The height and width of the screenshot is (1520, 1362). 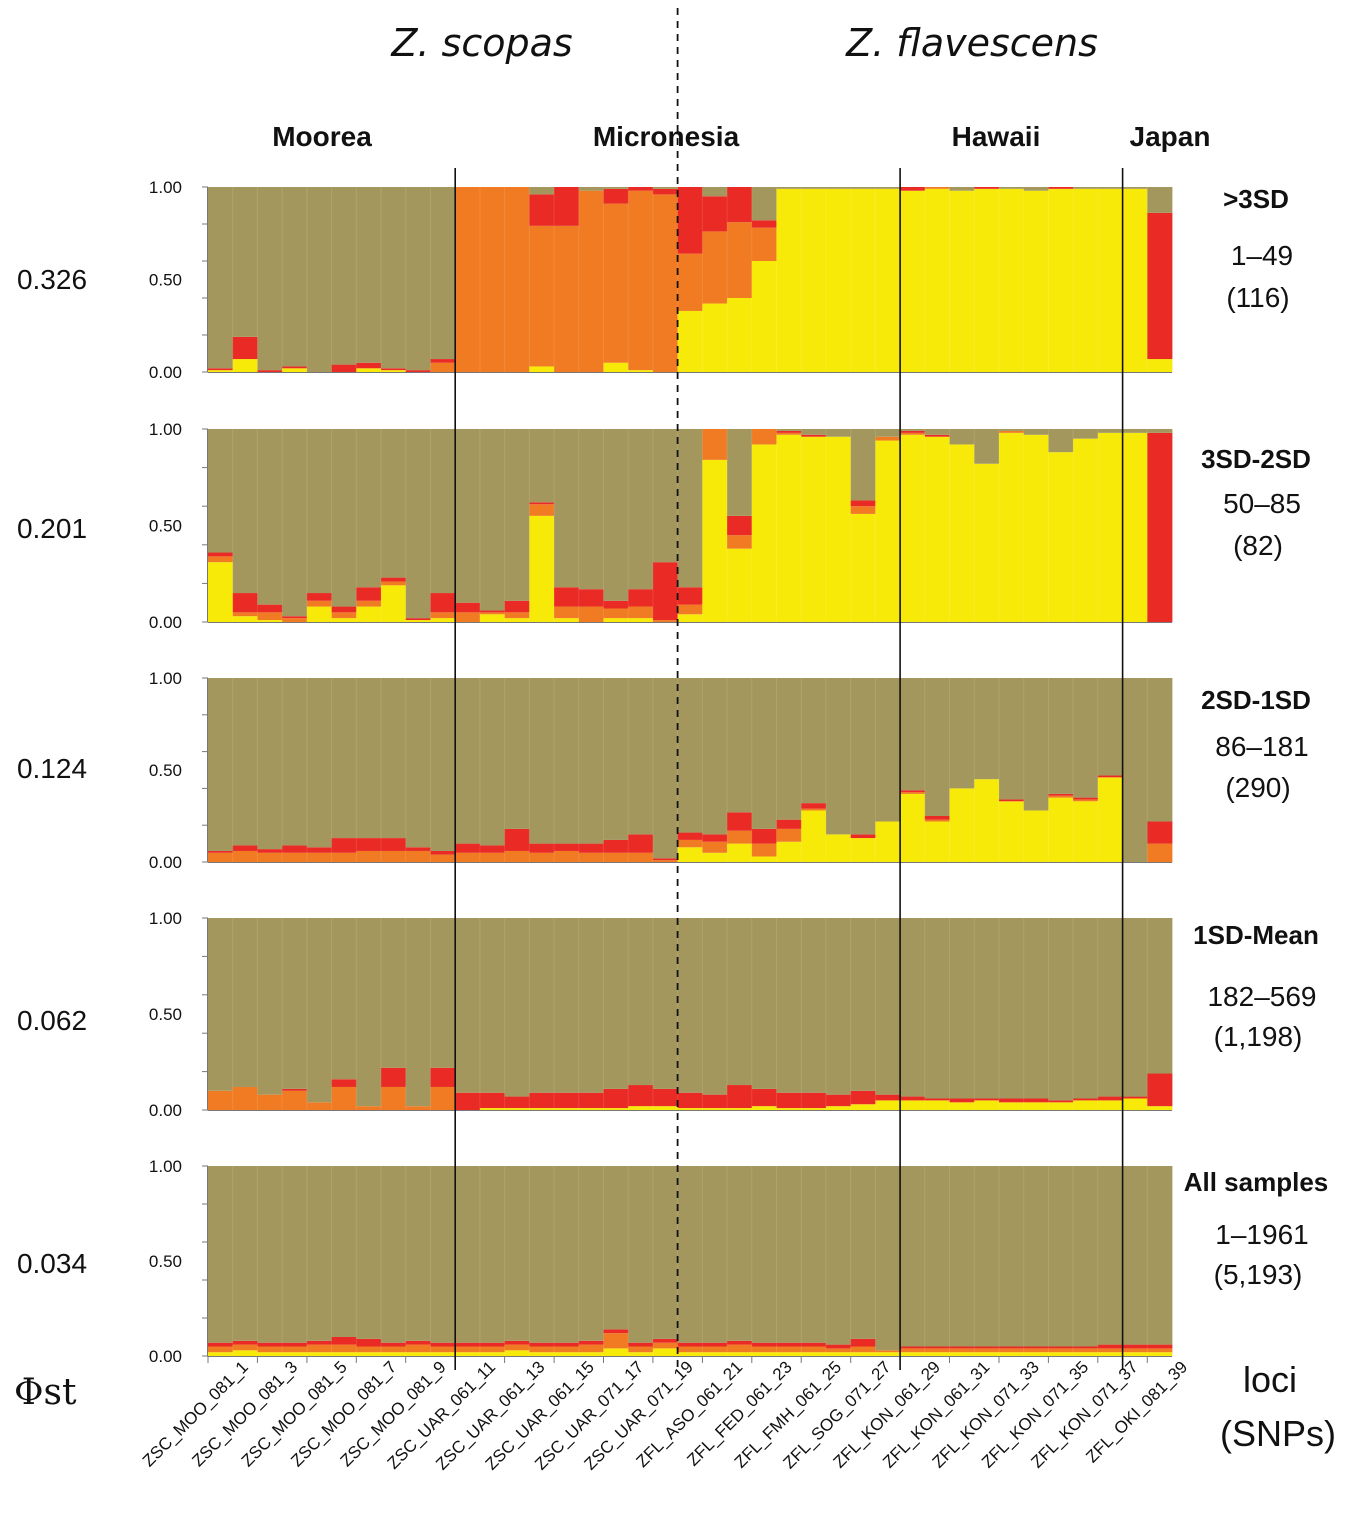 What do you see at coordinates (165, 770) in the screenshot?
I see `y-tick-label: 0.50` at bounding box center [165, 770].